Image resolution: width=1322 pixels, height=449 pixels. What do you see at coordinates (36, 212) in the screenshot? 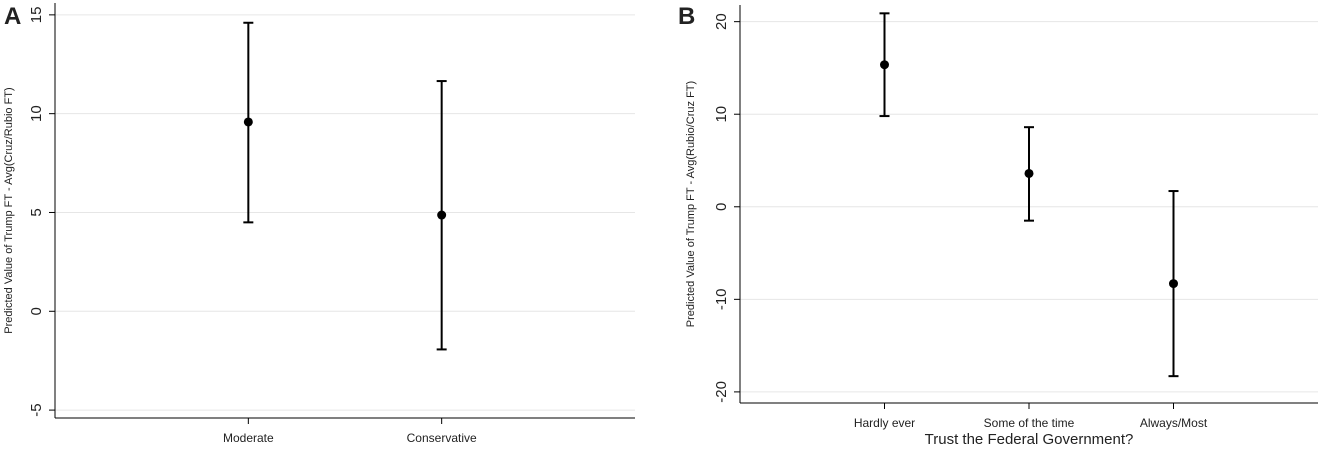
I see `y-tick-label: 5` at bounding box center [36, 212].